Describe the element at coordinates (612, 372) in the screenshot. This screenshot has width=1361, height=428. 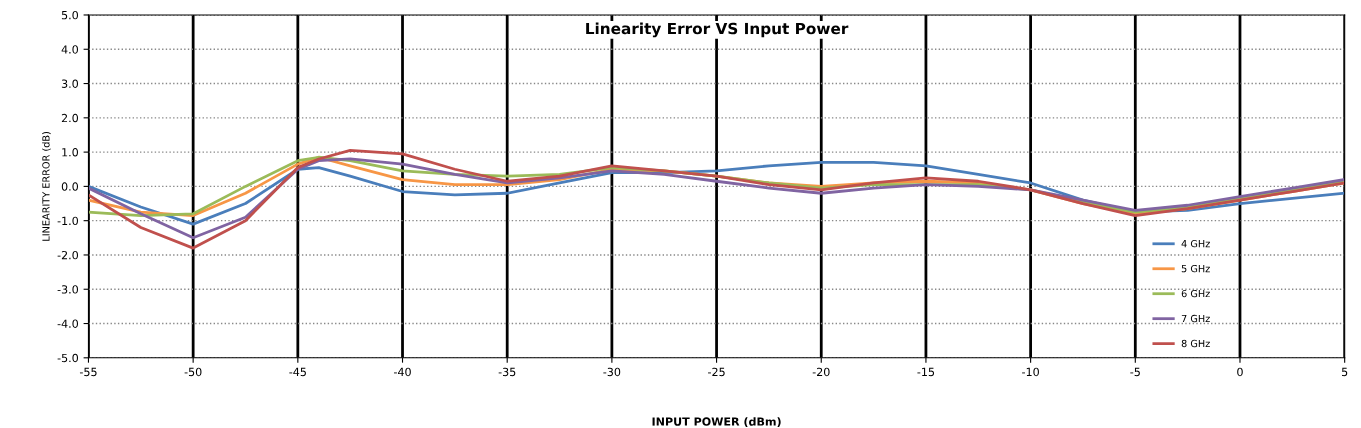
I see `x-tick-label: -30` at that location.